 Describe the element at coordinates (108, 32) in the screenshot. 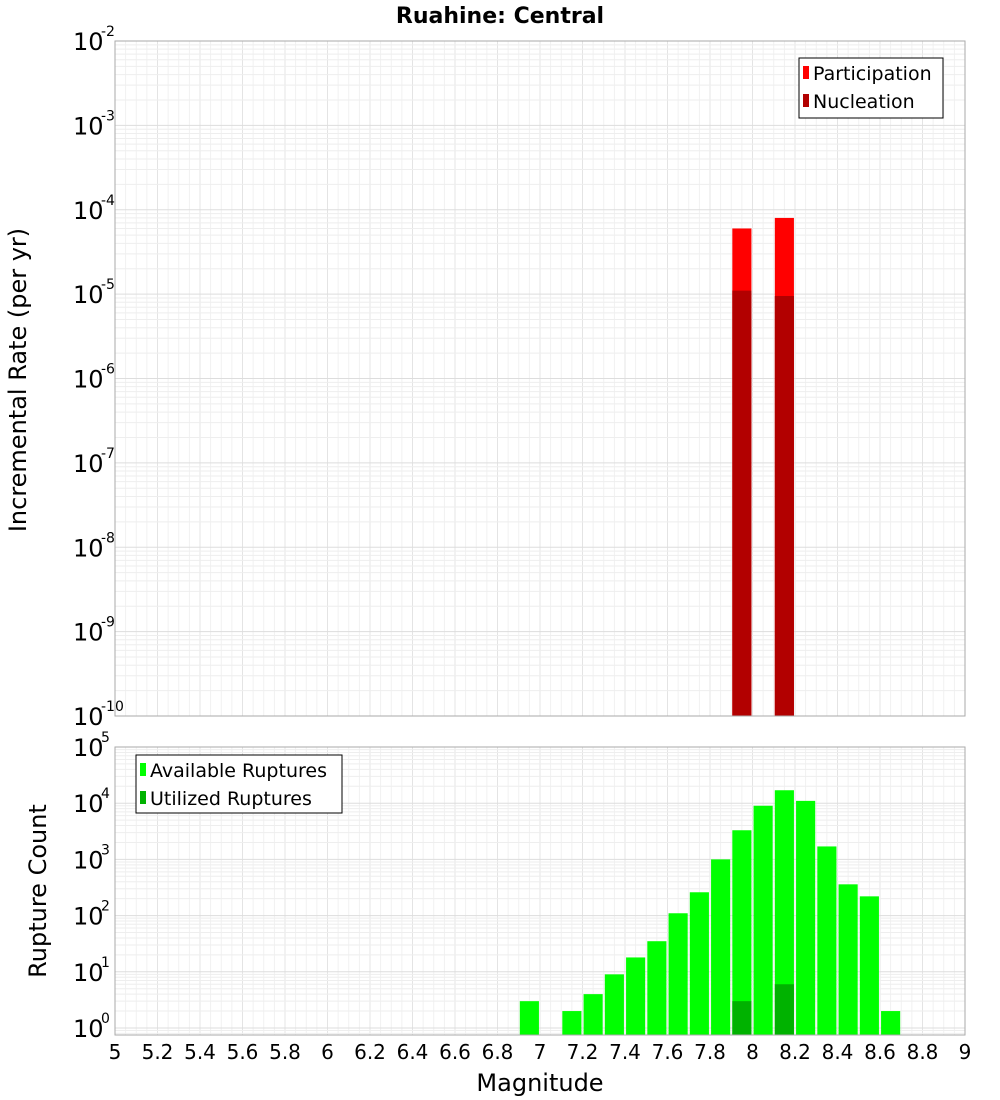

I see `top-y-tick-exponent: -2` at that location.